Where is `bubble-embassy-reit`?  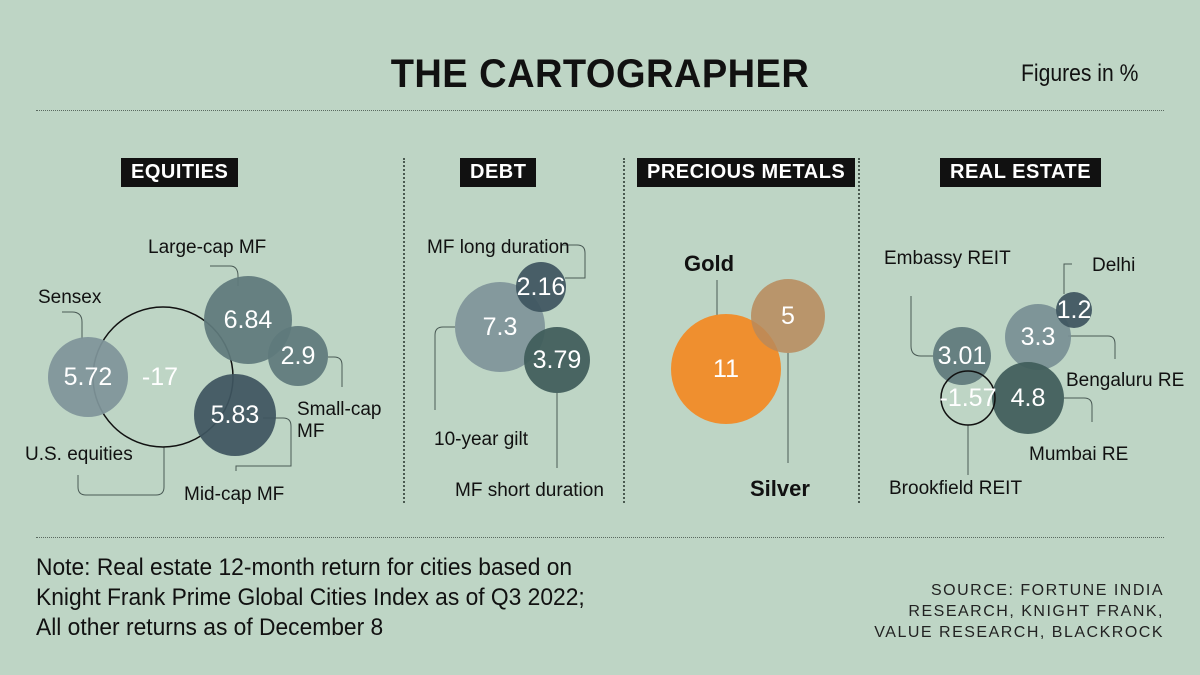
bubble-embassy-reit is located at coordinates (962, 356).